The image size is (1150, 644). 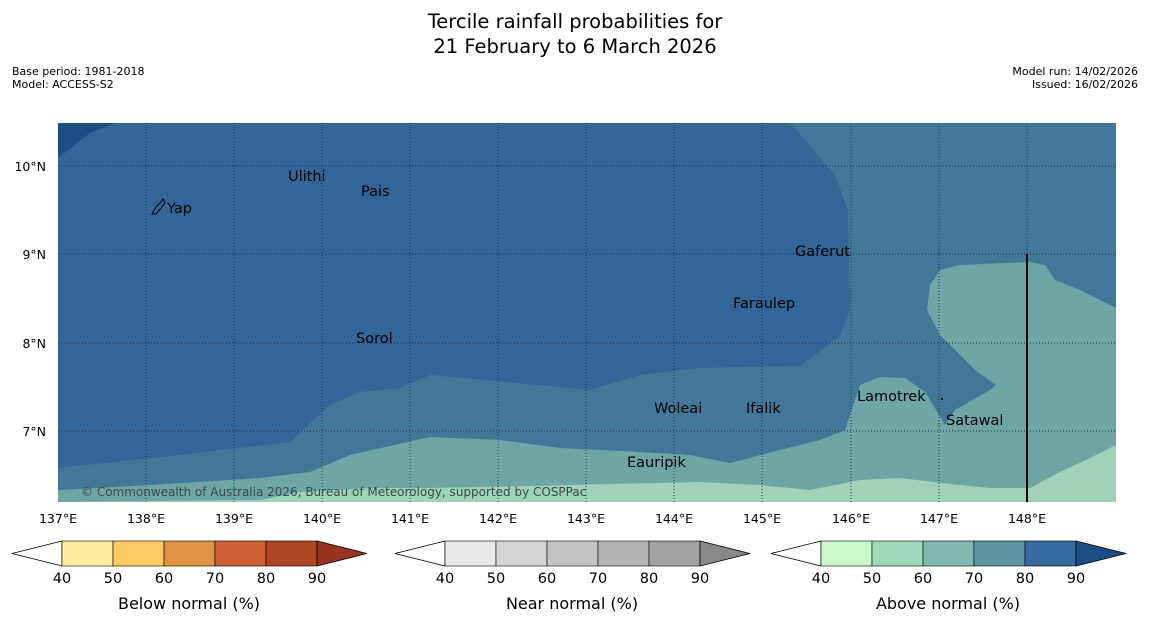 What do you see at coordinates (763, 409) in the screenshot?
I see `place-ifalik: Ifalik` at bounding box center [763, 409].